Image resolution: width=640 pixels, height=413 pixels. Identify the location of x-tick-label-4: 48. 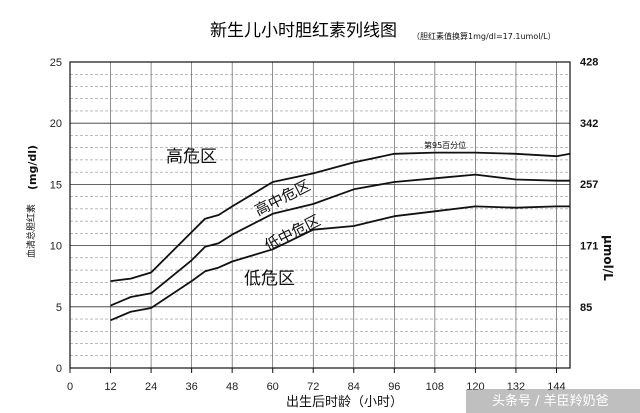
(232, 387).